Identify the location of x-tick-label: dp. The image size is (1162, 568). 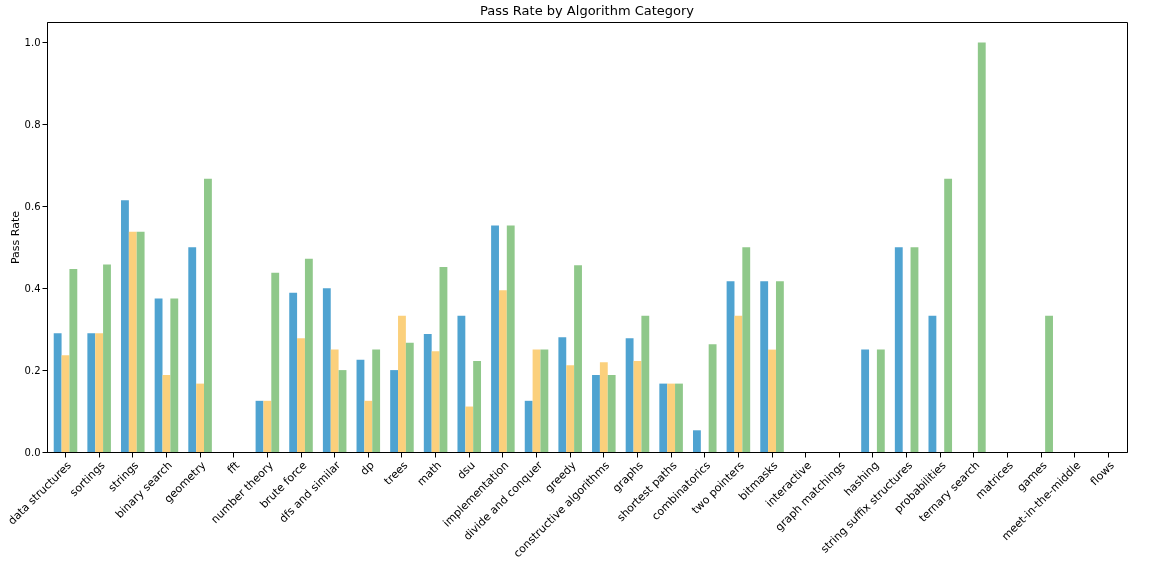
(367, 468).